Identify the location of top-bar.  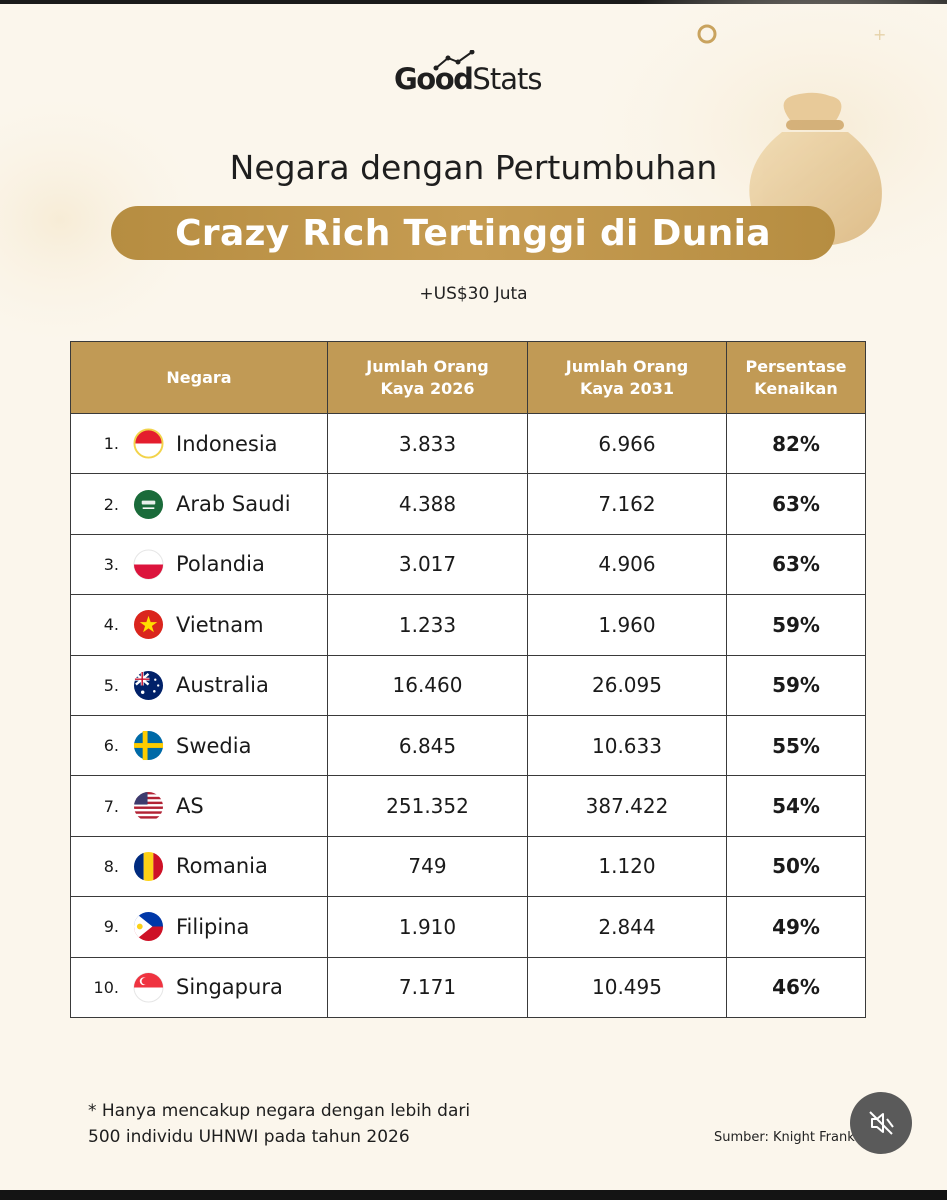
(473, 2).